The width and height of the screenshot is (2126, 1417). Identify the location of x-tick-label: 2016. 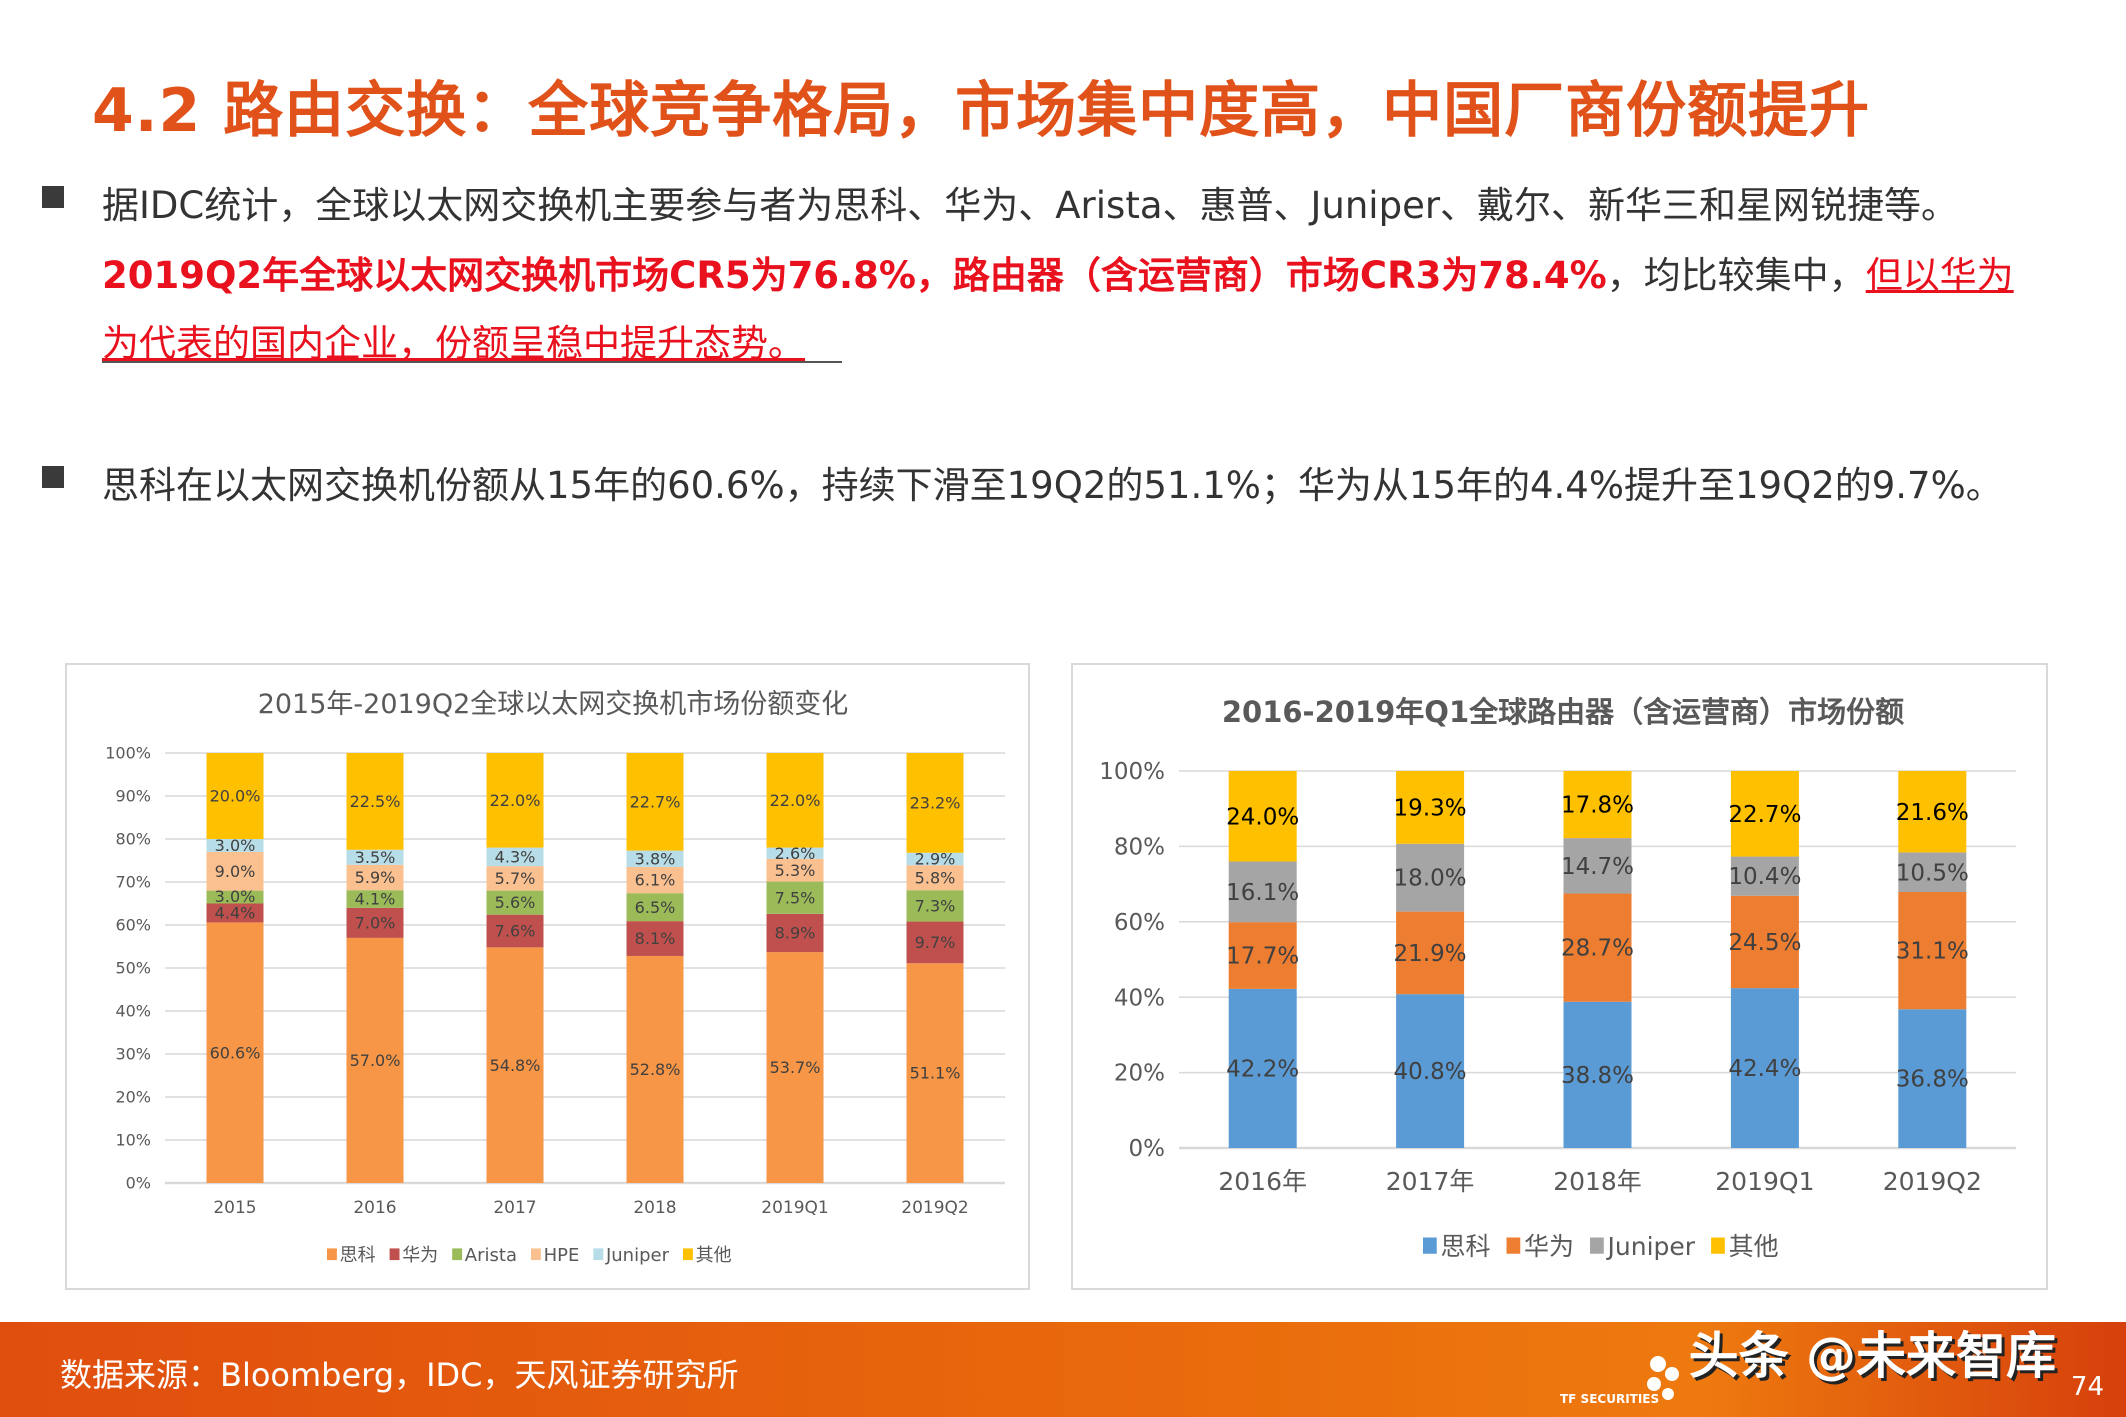
(374, 1208).